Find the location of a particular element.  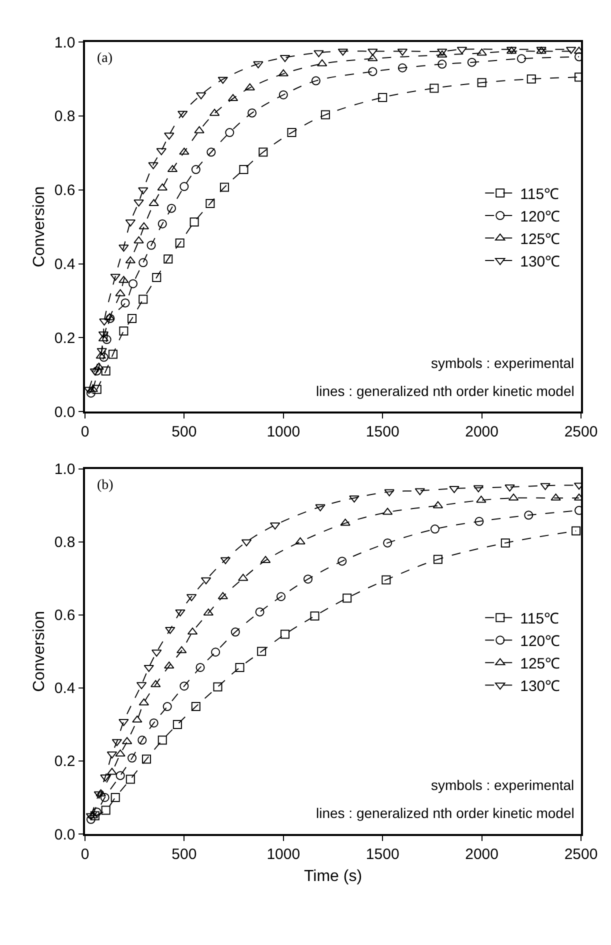

annotation: (a) is located at coordinates (105, 58).